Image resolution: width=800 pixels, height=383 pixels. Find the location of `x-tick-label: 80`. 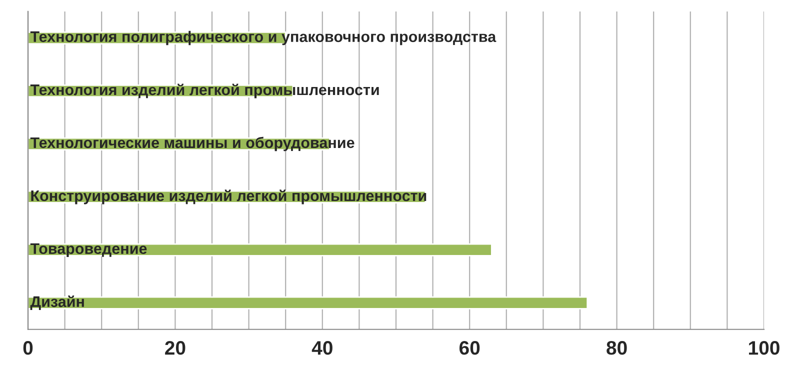

x-tick-label: 80 is located at coordinates (616, 348).